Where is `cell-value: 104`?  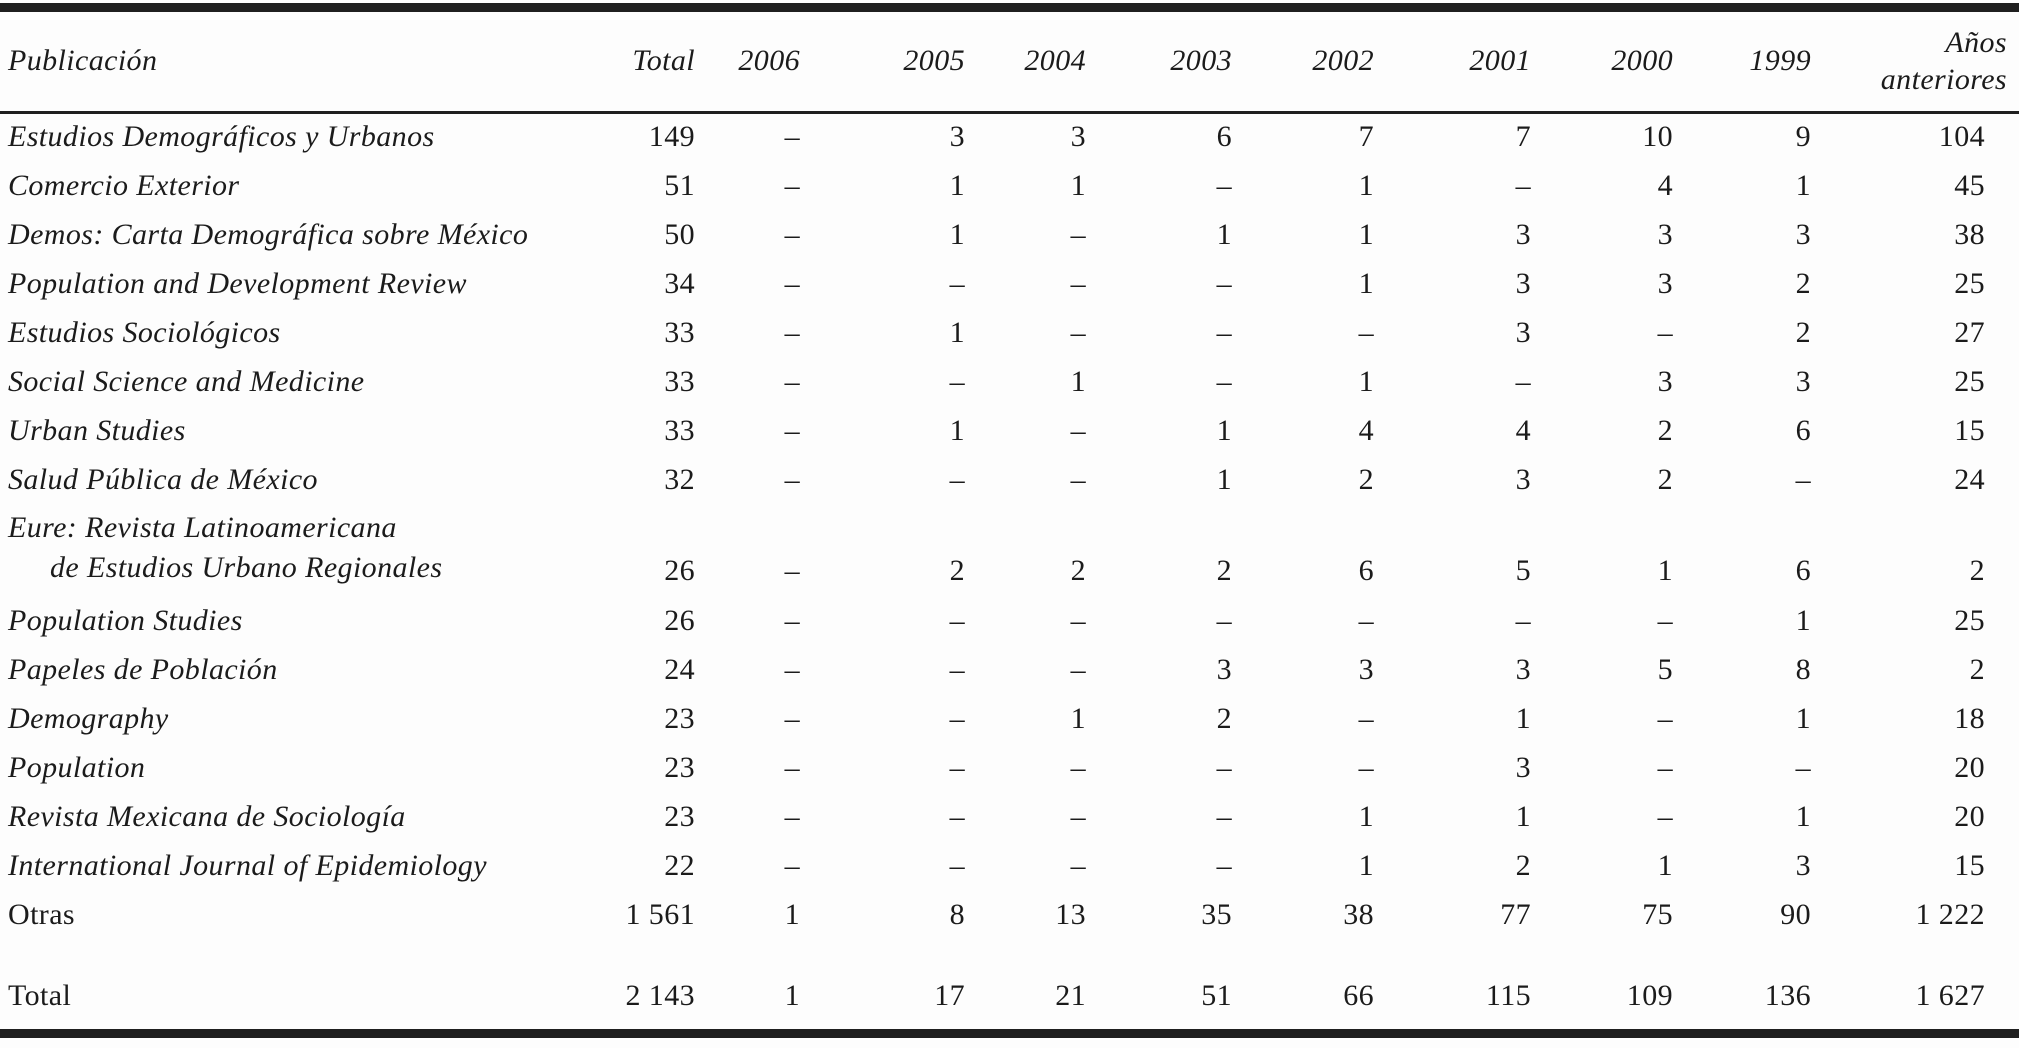
cell-value: 104 is located at coordinates (1961, 137).